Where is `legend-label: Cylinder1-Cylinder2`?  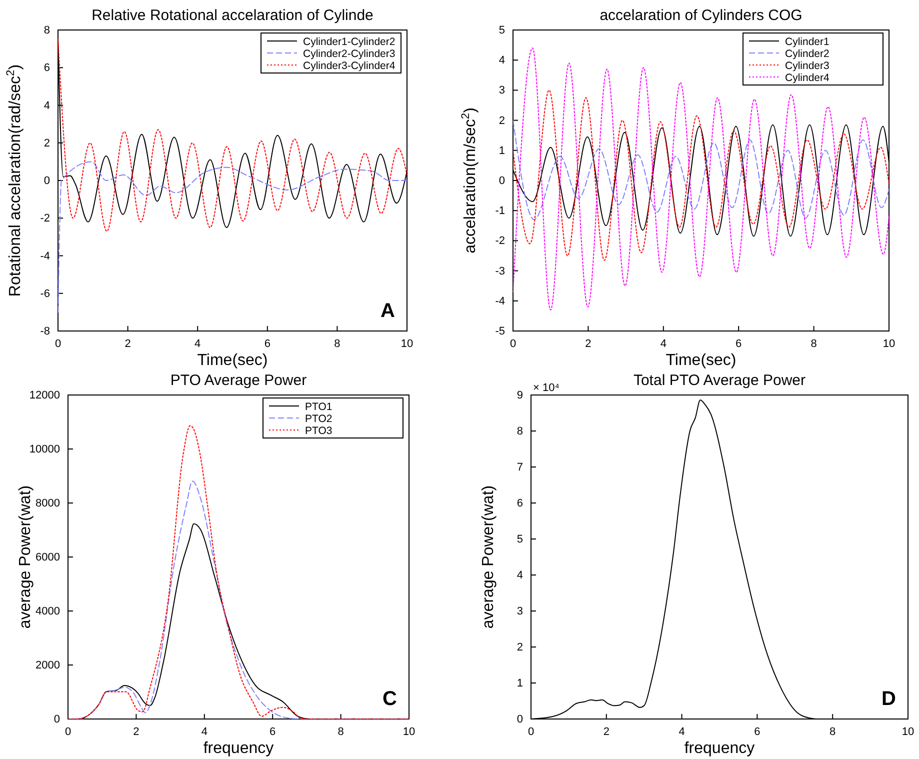 legend-label: Cylinder1-Cylinder2 is located at coordinates (349, 42).